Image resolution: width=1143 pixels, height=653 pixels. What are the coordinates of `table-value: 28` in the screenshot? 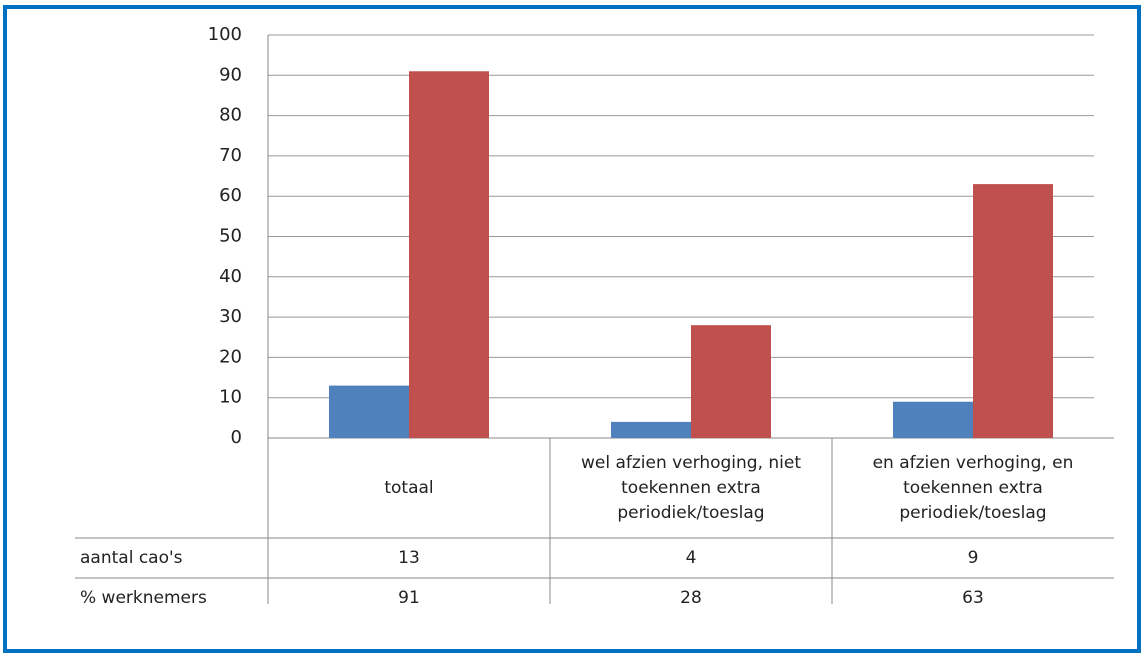 It's located at (691, 597).